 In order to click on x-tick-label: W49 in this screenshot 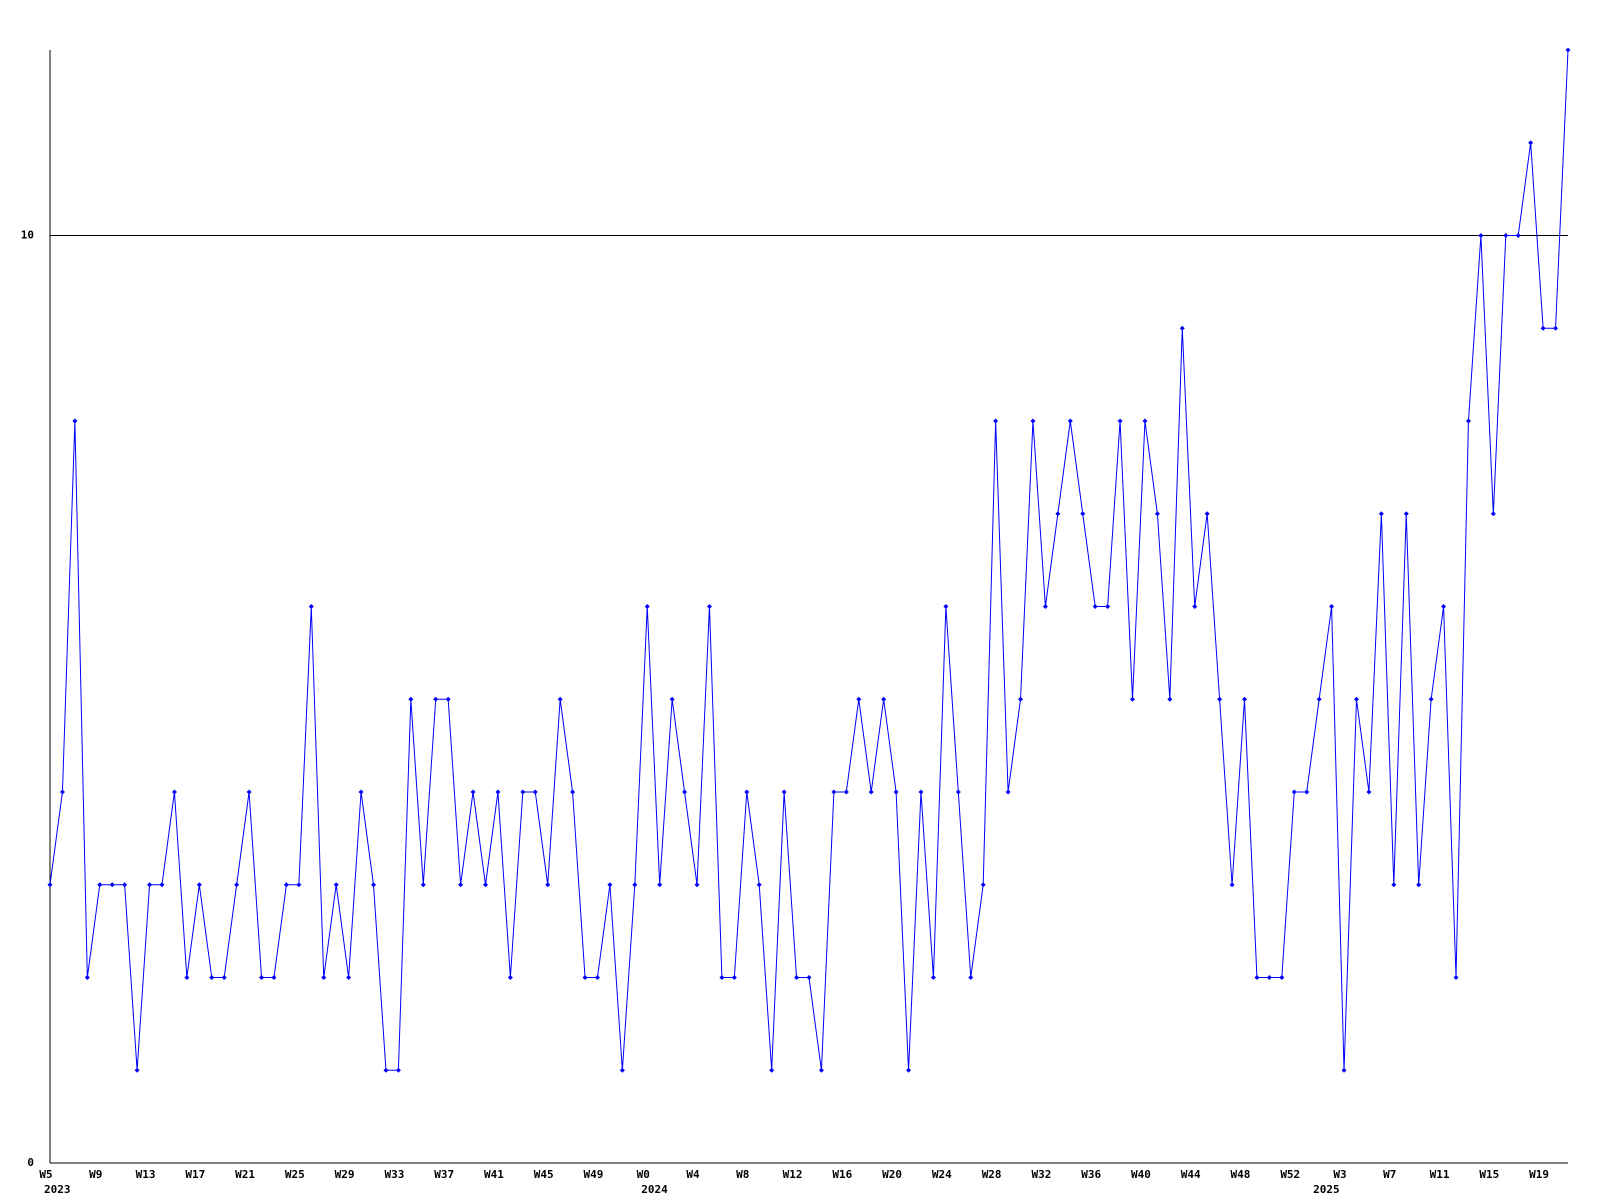, I will do `click(594, 1174)`.